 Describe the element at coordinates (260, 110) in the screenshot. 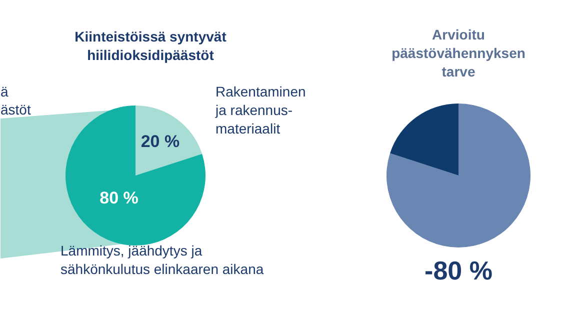

I see `slice-label: Rakentaminen ja rakennus- materiaalit` at that location.